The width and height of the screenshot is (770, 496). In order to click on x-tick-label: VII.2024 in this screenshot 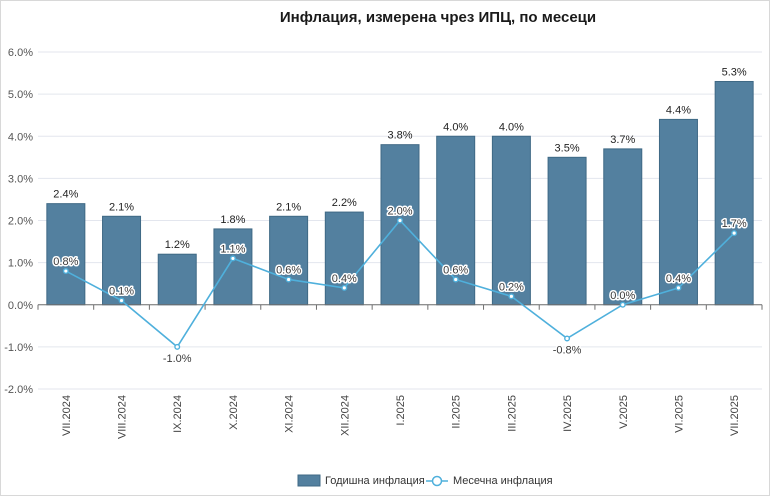, I will do `click(67, 415)`.